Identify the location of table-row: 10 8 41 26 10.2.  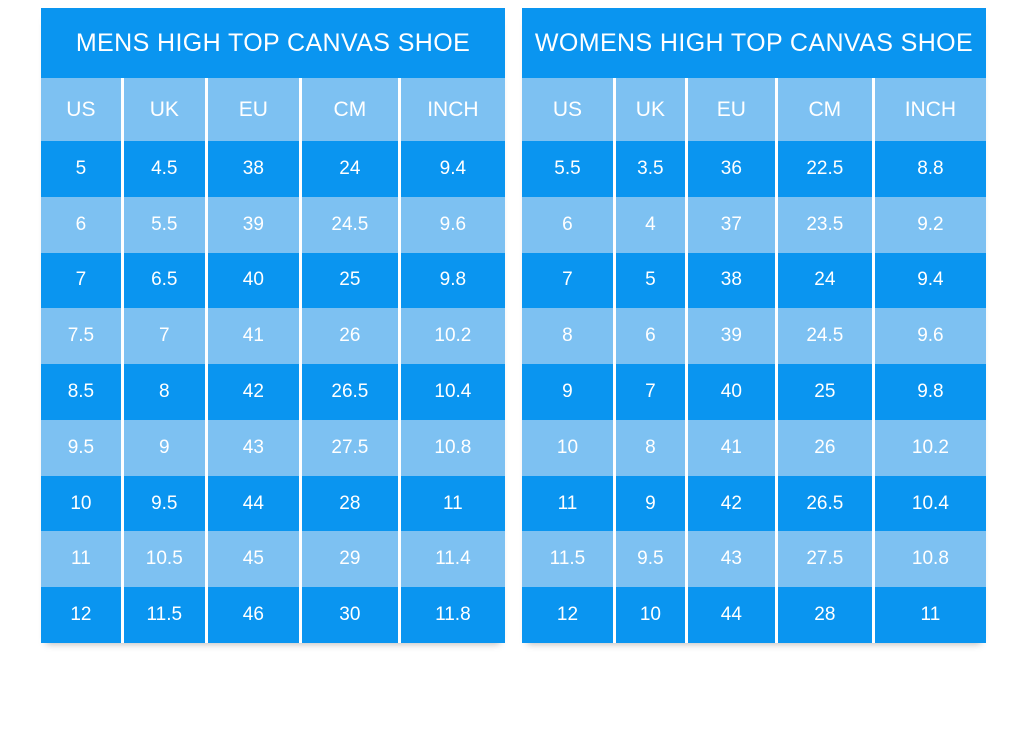
(754, 447).